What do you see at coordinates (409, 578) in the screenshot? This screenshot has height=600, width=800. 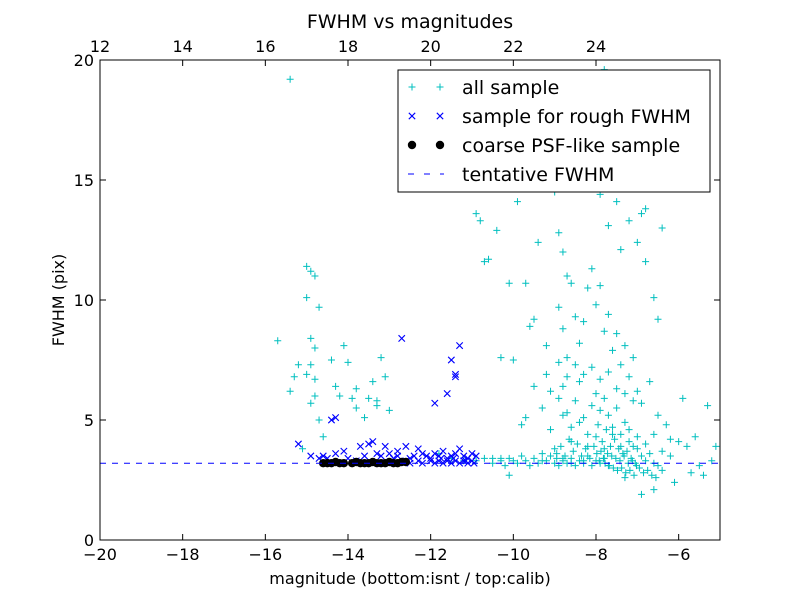 I see `x-axis-label: magnitude (bottom:isnt / top:calib)` at bounding box center [409, 578].